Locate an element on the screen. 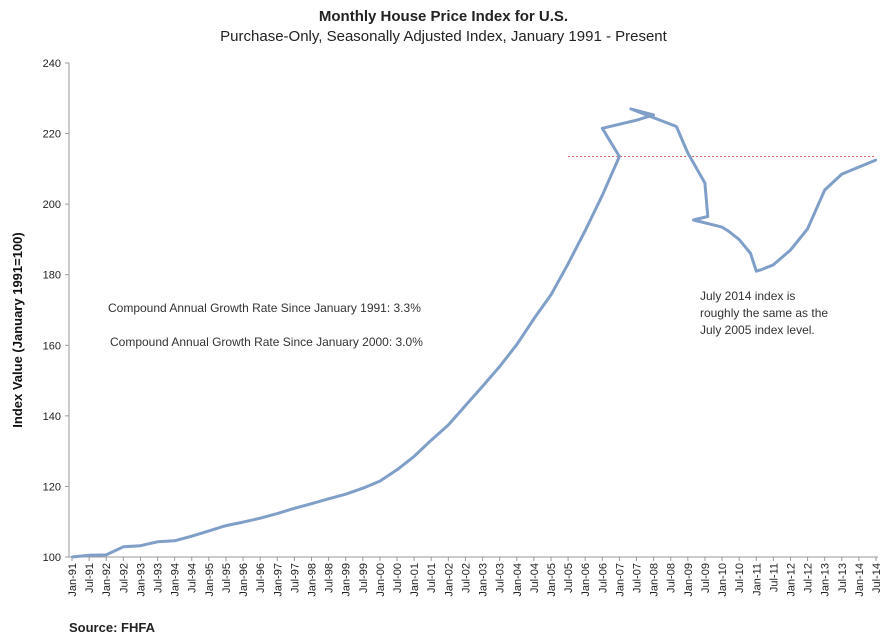  source-label: Source: FHFA is located at coordinates (112, 627).